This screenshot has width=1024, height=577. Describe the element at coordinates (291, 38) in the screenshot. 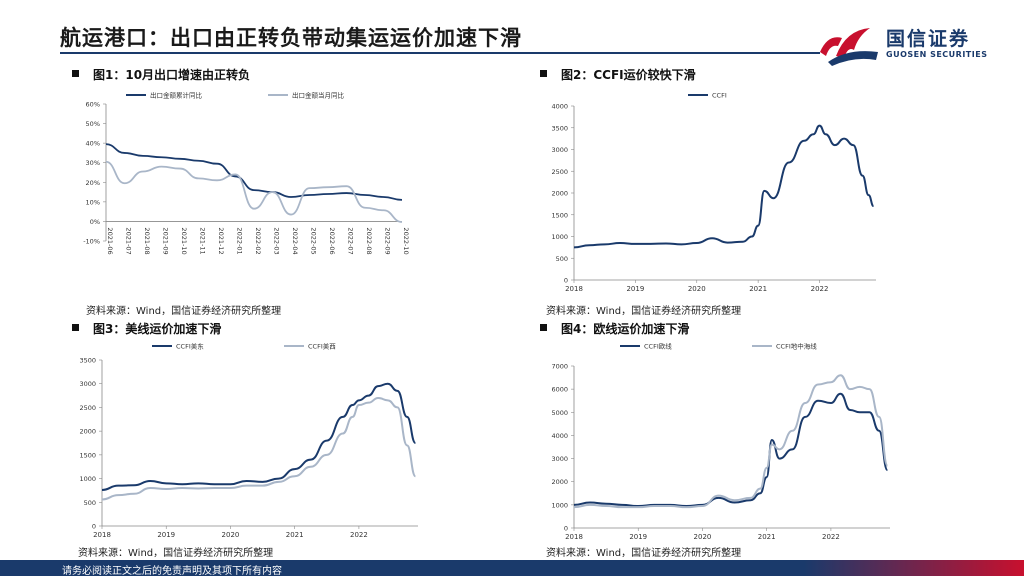

I see `page-title: 航运港口：出口由正转负带动集运运价加速下滑` at that location.